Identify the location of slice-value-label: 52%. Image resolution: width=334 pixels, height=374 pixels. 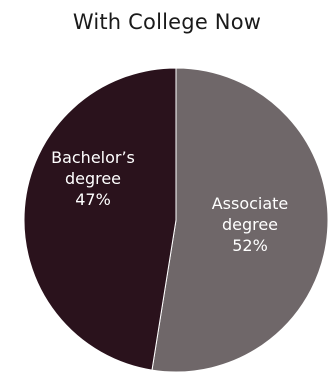
(250, 245).